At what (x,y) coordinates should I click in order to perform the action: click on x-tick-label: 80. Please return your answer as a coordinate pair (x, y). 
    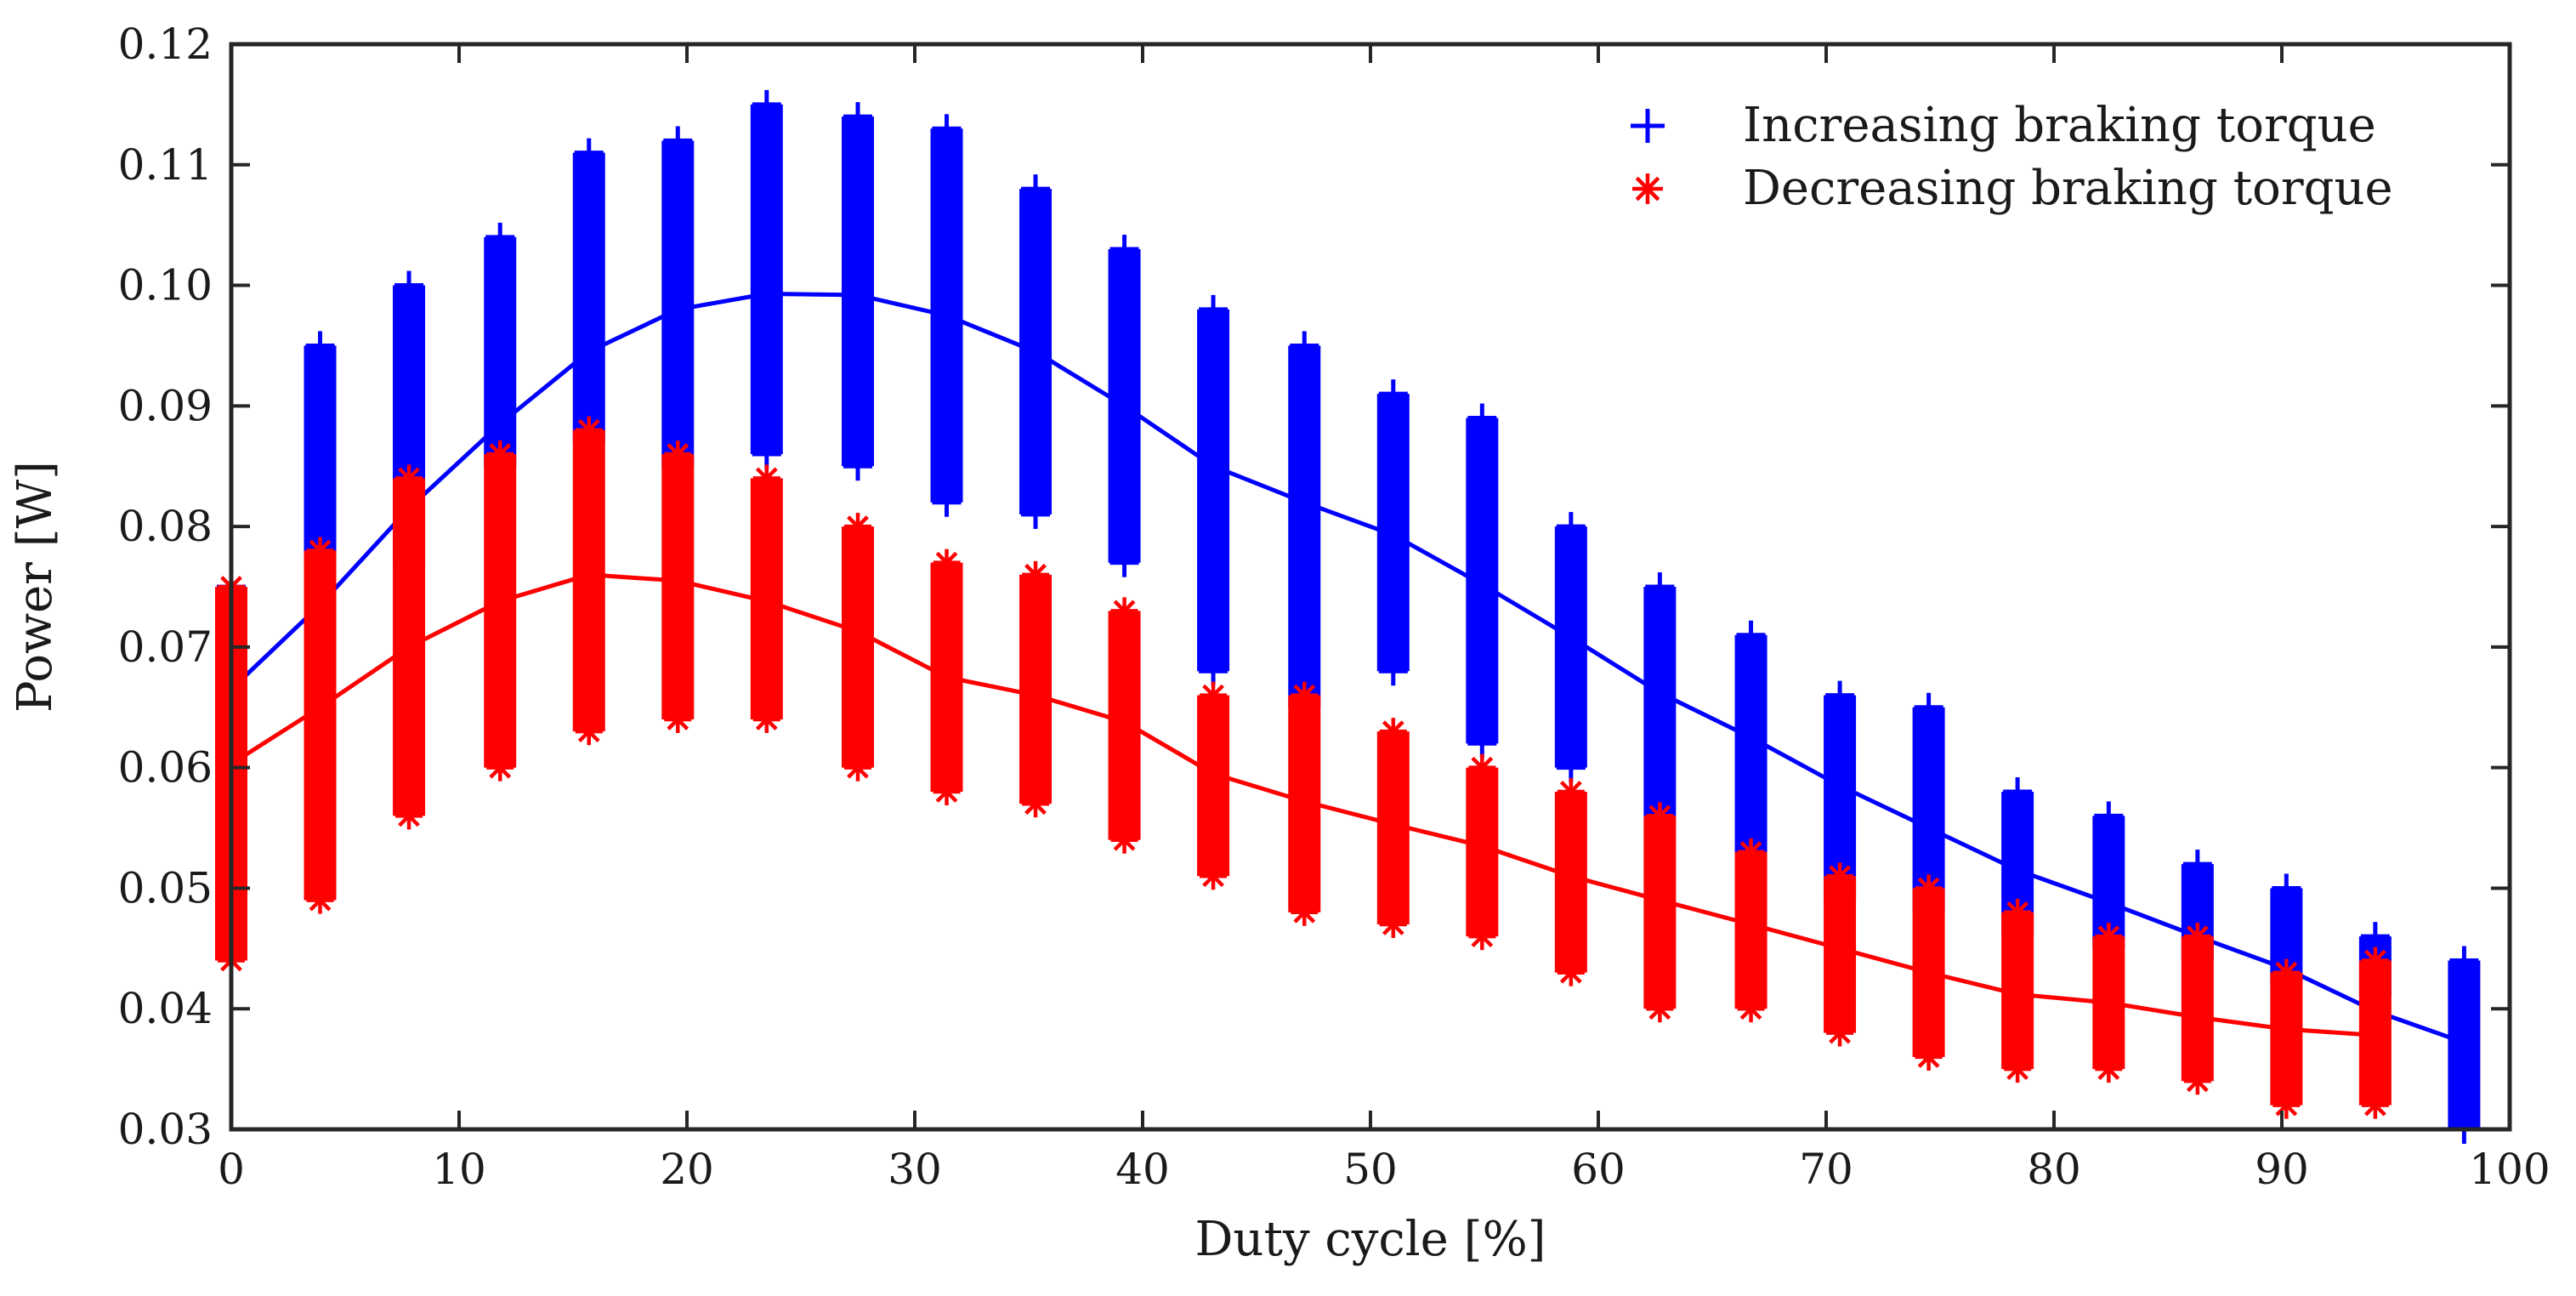
    Looking at the image, I should click on (2054, 1169).